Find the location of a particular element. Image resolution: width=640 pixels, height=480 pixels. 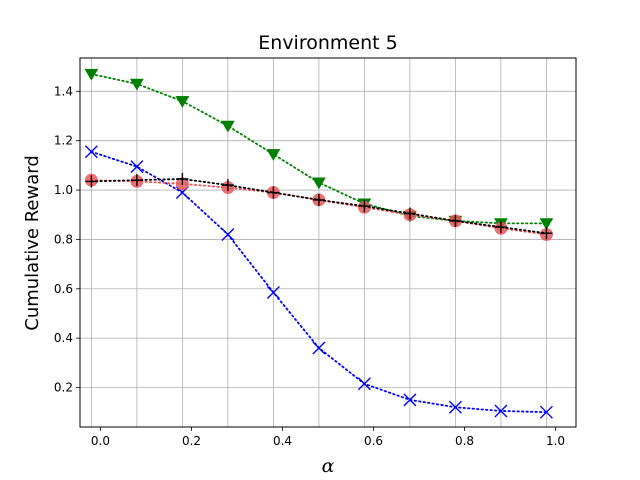

y-axis: 0.2 0.4 0.6 0.8 1.0 1.2 1.4 is located at coordinates (67, 239).